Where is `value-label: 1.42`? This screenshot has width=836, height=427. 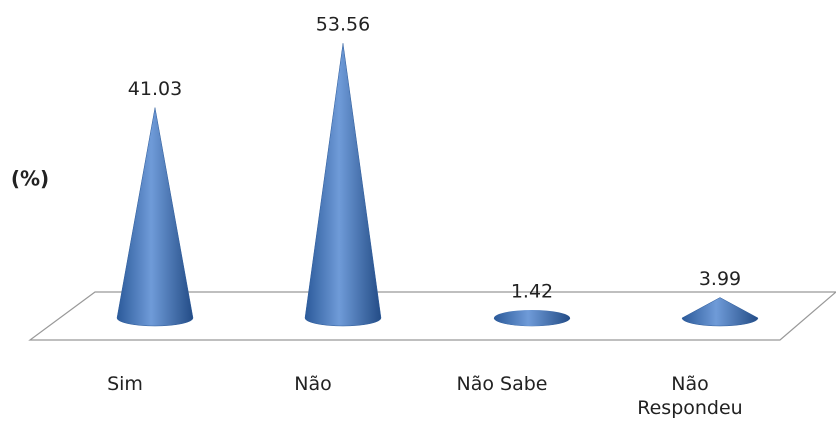
value-label: 1.42 is located at coordinates (532, 292).